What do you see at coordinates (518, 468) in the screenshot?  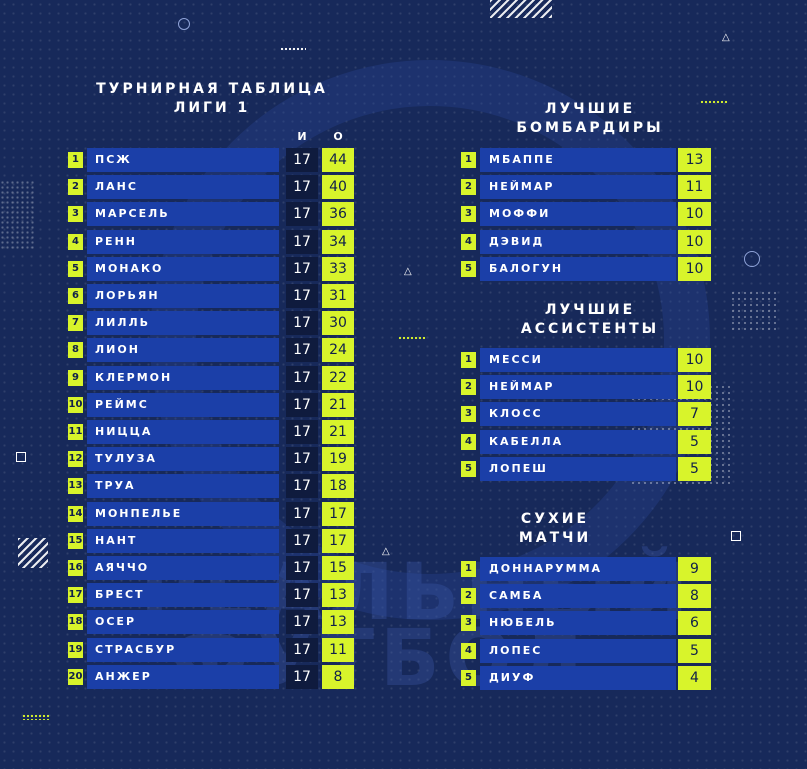 I see `player-name: ЛОПЕШ` at bounding box center [518, 468].